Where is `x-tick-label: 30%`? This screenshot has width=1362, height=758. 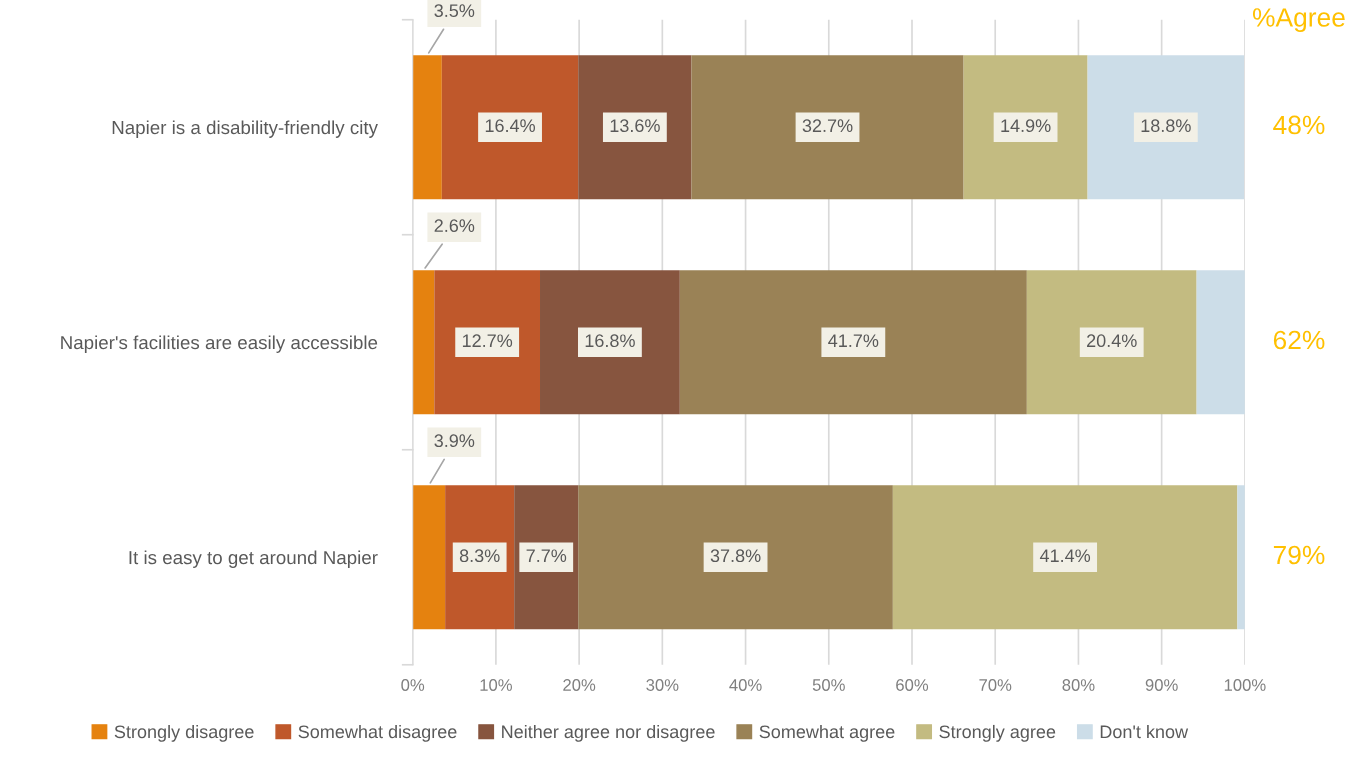 x-tick-label: 30% is located at coordinates (662, 685).